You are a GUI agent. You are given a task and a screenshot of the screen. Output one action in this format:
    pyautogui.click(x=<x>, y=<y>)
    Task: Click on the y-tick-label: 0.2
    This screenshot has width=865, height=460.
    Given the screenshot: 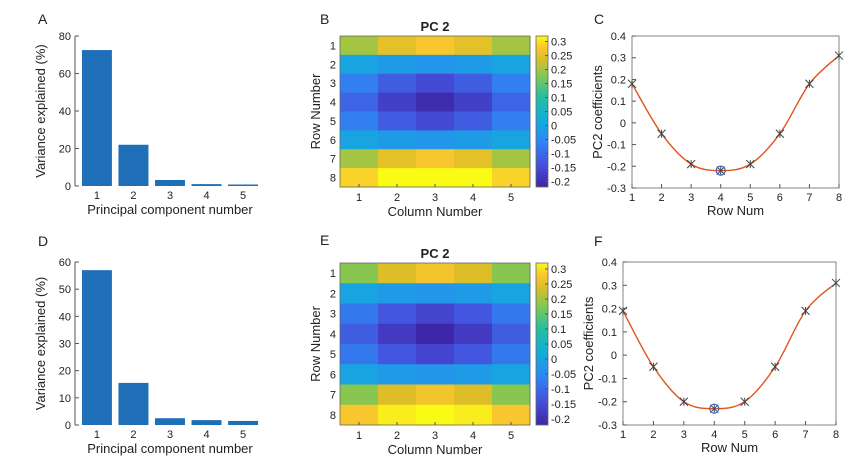 What is the action you would take?
    pyautogui.click(x=618, y=80)
    